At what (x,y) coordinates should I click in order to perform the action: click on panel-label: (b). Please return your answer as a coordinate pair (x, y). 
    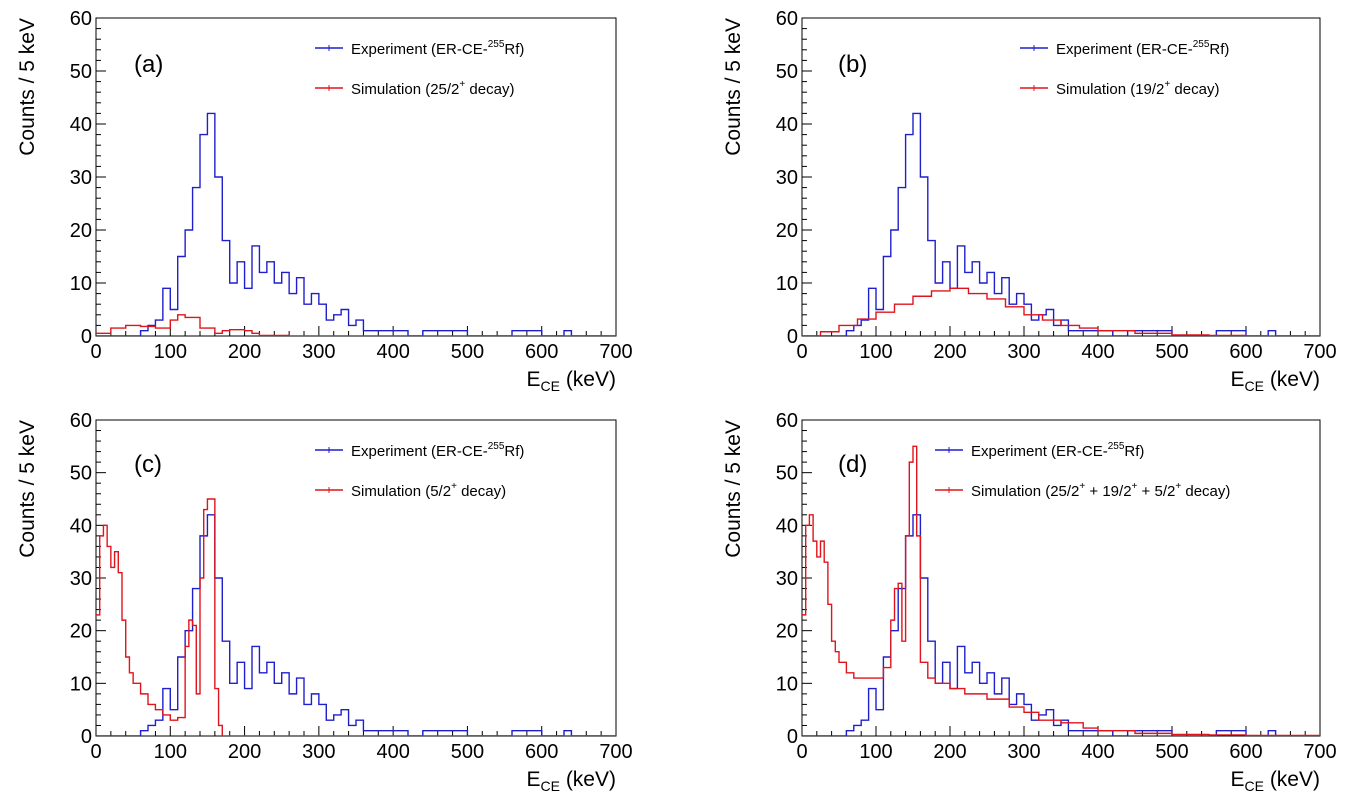
    Looking at the image, I should click on (852, 64).